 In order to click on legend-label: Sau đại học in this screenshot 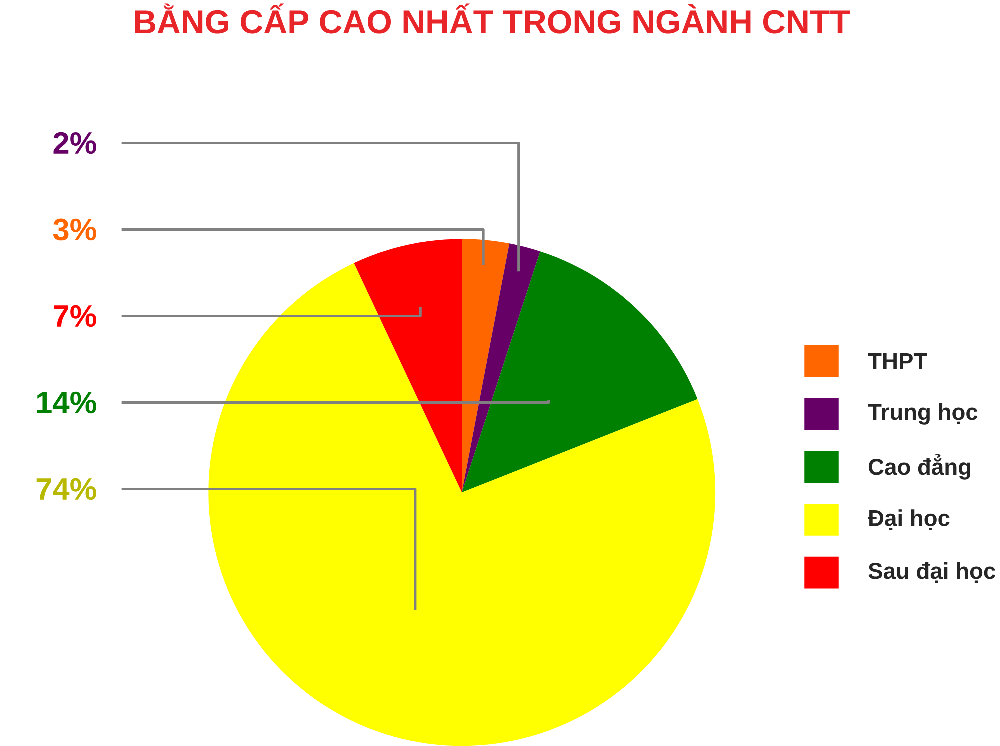, I will do `click(932, 573)`.